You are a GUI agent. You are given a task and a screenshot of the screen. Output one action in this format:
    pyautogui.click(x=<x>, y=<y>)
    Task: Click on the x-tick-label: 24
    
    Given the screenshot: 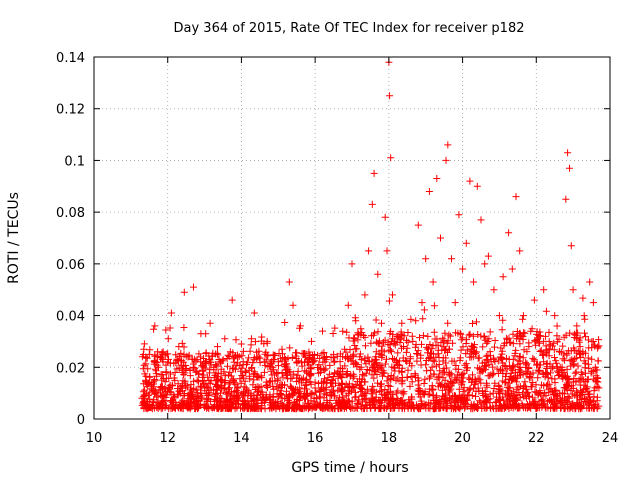 What is the action you would take?
    pyautogui.click(x=610, y=438)
    